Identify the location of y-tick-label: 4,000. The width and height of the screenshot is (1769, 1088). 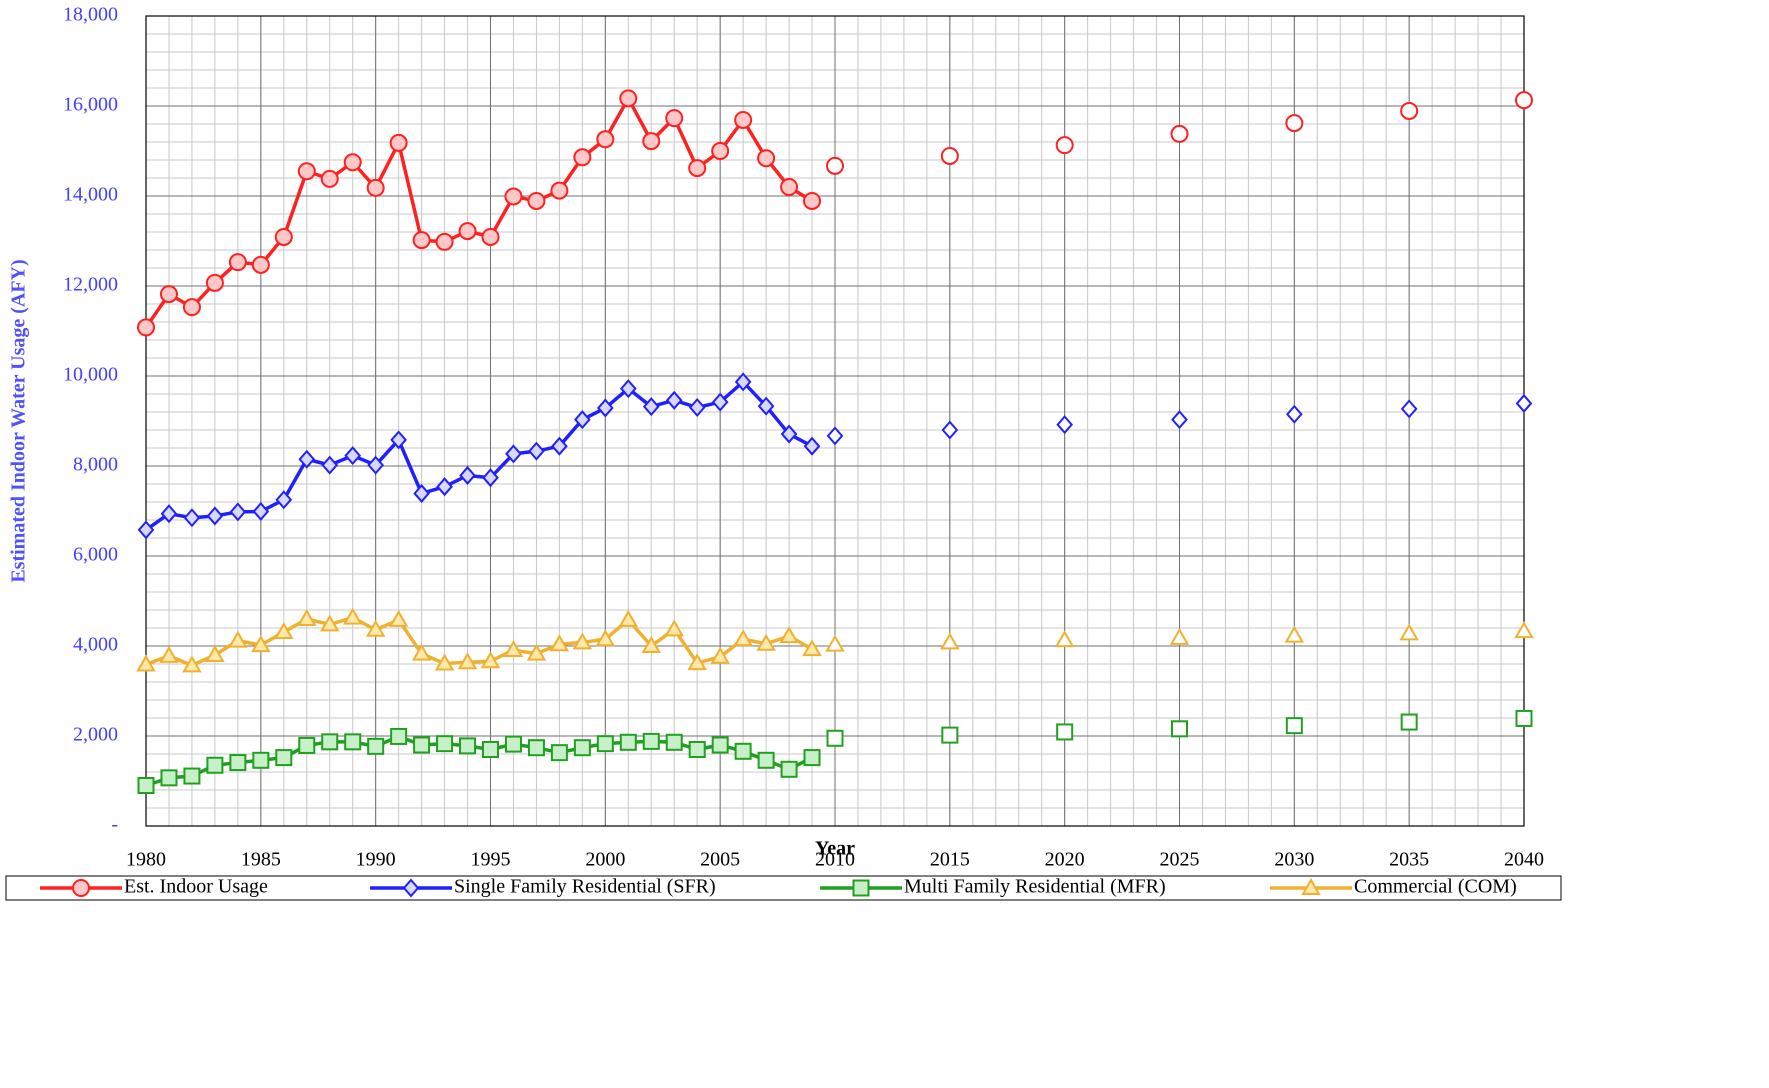
(95, 645).